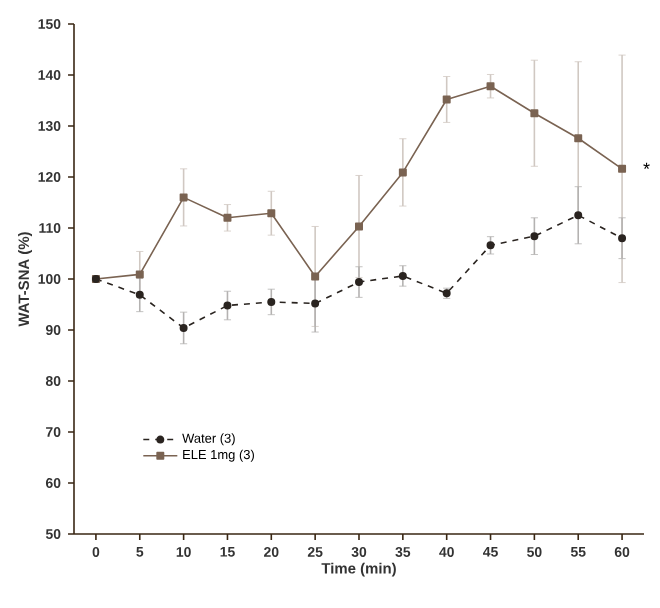 This screenshot has width=660, height=608. I want to click on annotation: *, so click(646, 165).